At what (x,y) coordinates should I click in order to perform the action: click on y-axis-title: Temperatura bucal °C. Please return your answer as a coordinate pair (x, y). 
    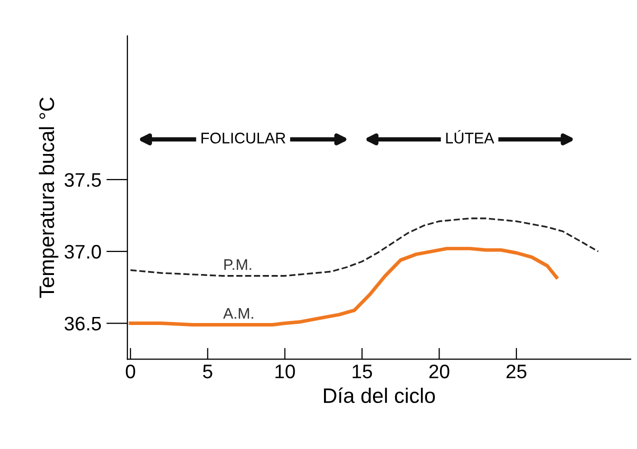
    Looking at the image, I should click on (48, 197).